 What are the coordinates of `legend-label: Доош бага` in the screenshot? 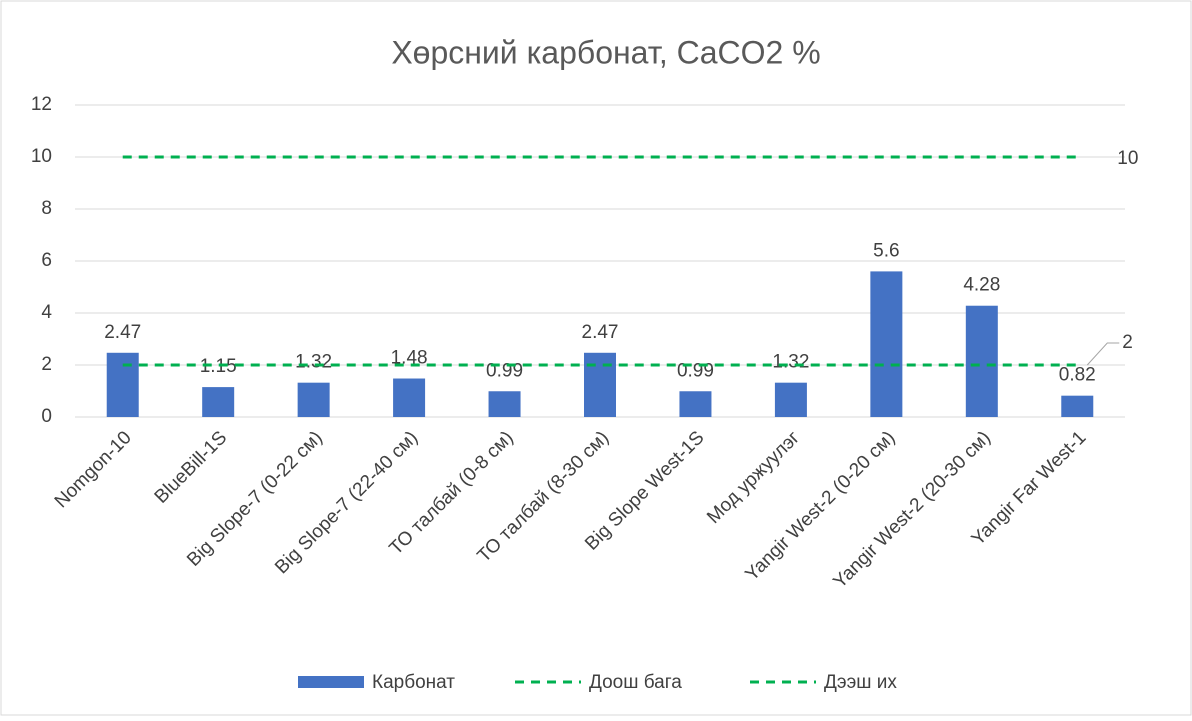 It's located at (635, 682).